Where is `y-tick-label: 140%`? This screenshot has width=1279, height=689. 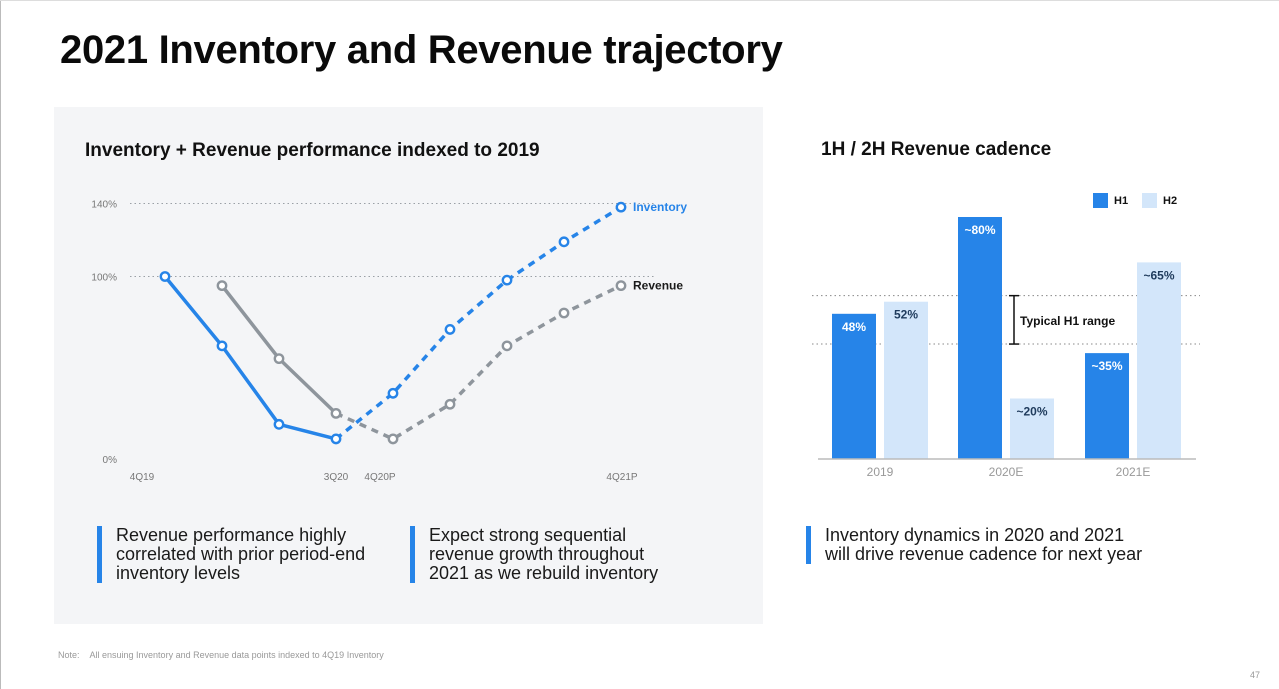 y-tick-label: 140% is located at coordinates (104, 205).